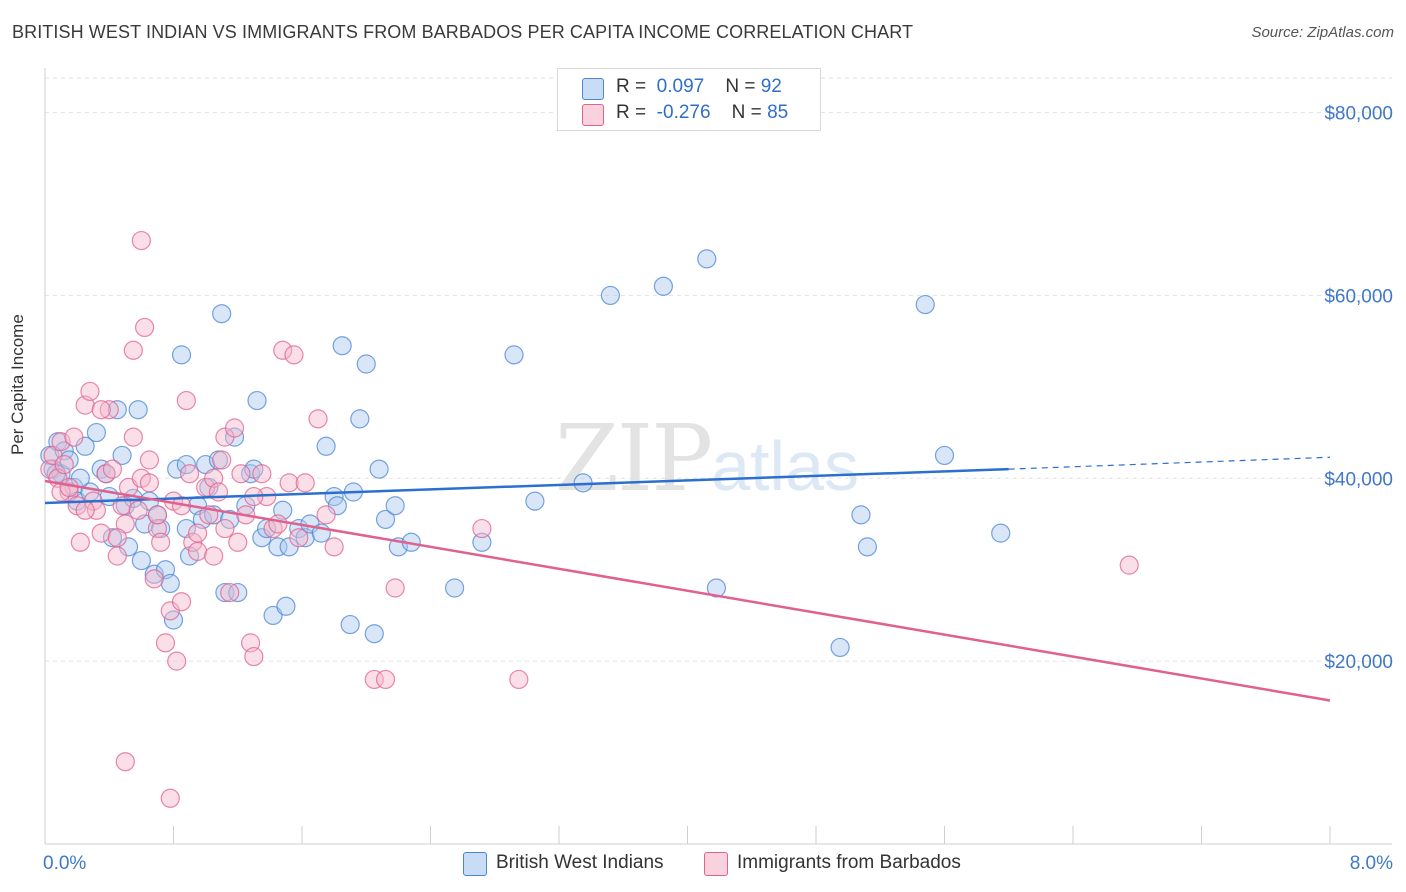  What do you see at coordinates (526, 486) in the screenshot?
I see `trend-line-blue` at bounding box center [526, 486].